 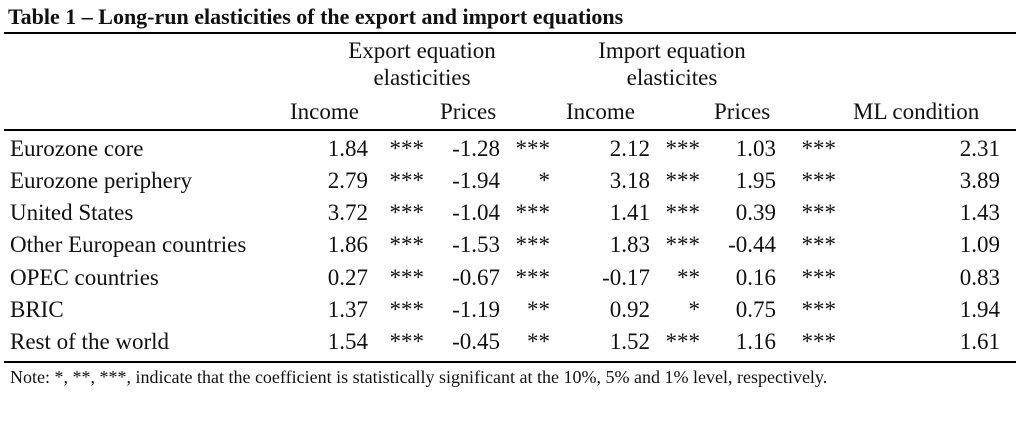 What do you see at coordinates (755, 277) in the screenshot?
I see `import-prices-value: 0.16` at bounding box center [755, 277].